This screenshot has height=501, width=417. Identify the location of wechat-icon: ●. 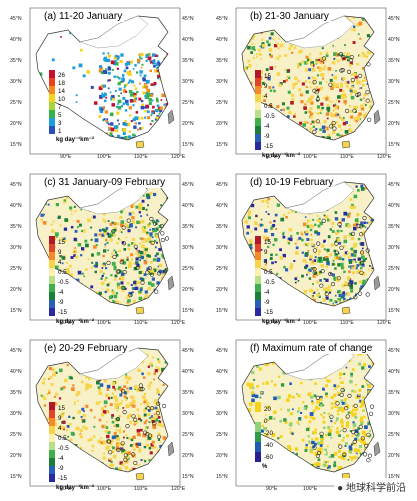
(340, 488).